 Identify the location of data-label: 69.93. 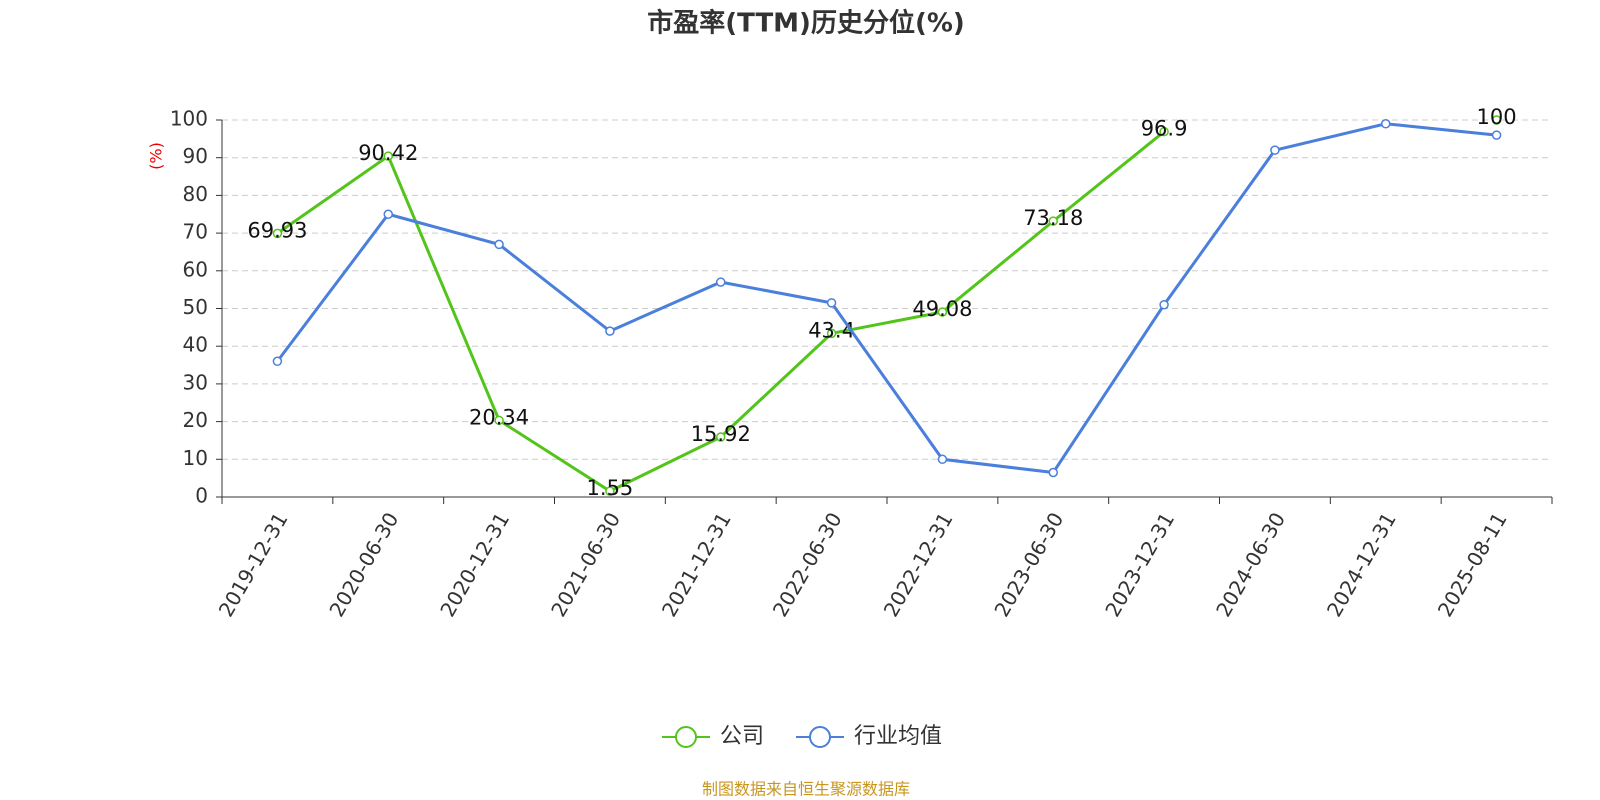
(277, 230).